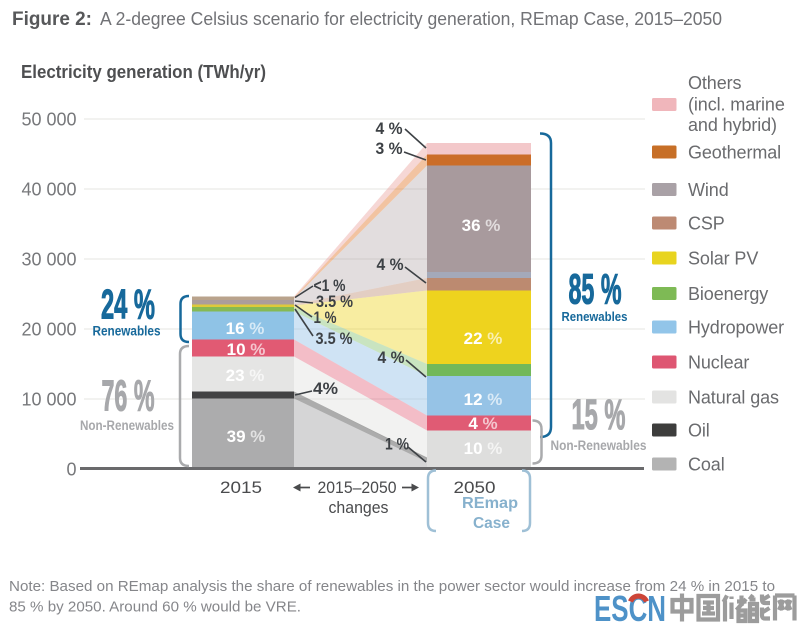 The width and height of the screenshot is (800, 630). What do you see at coordinates (325, 389) in the screenshot?
I see `svg-text: 4%` at bounding box center [325, 389].